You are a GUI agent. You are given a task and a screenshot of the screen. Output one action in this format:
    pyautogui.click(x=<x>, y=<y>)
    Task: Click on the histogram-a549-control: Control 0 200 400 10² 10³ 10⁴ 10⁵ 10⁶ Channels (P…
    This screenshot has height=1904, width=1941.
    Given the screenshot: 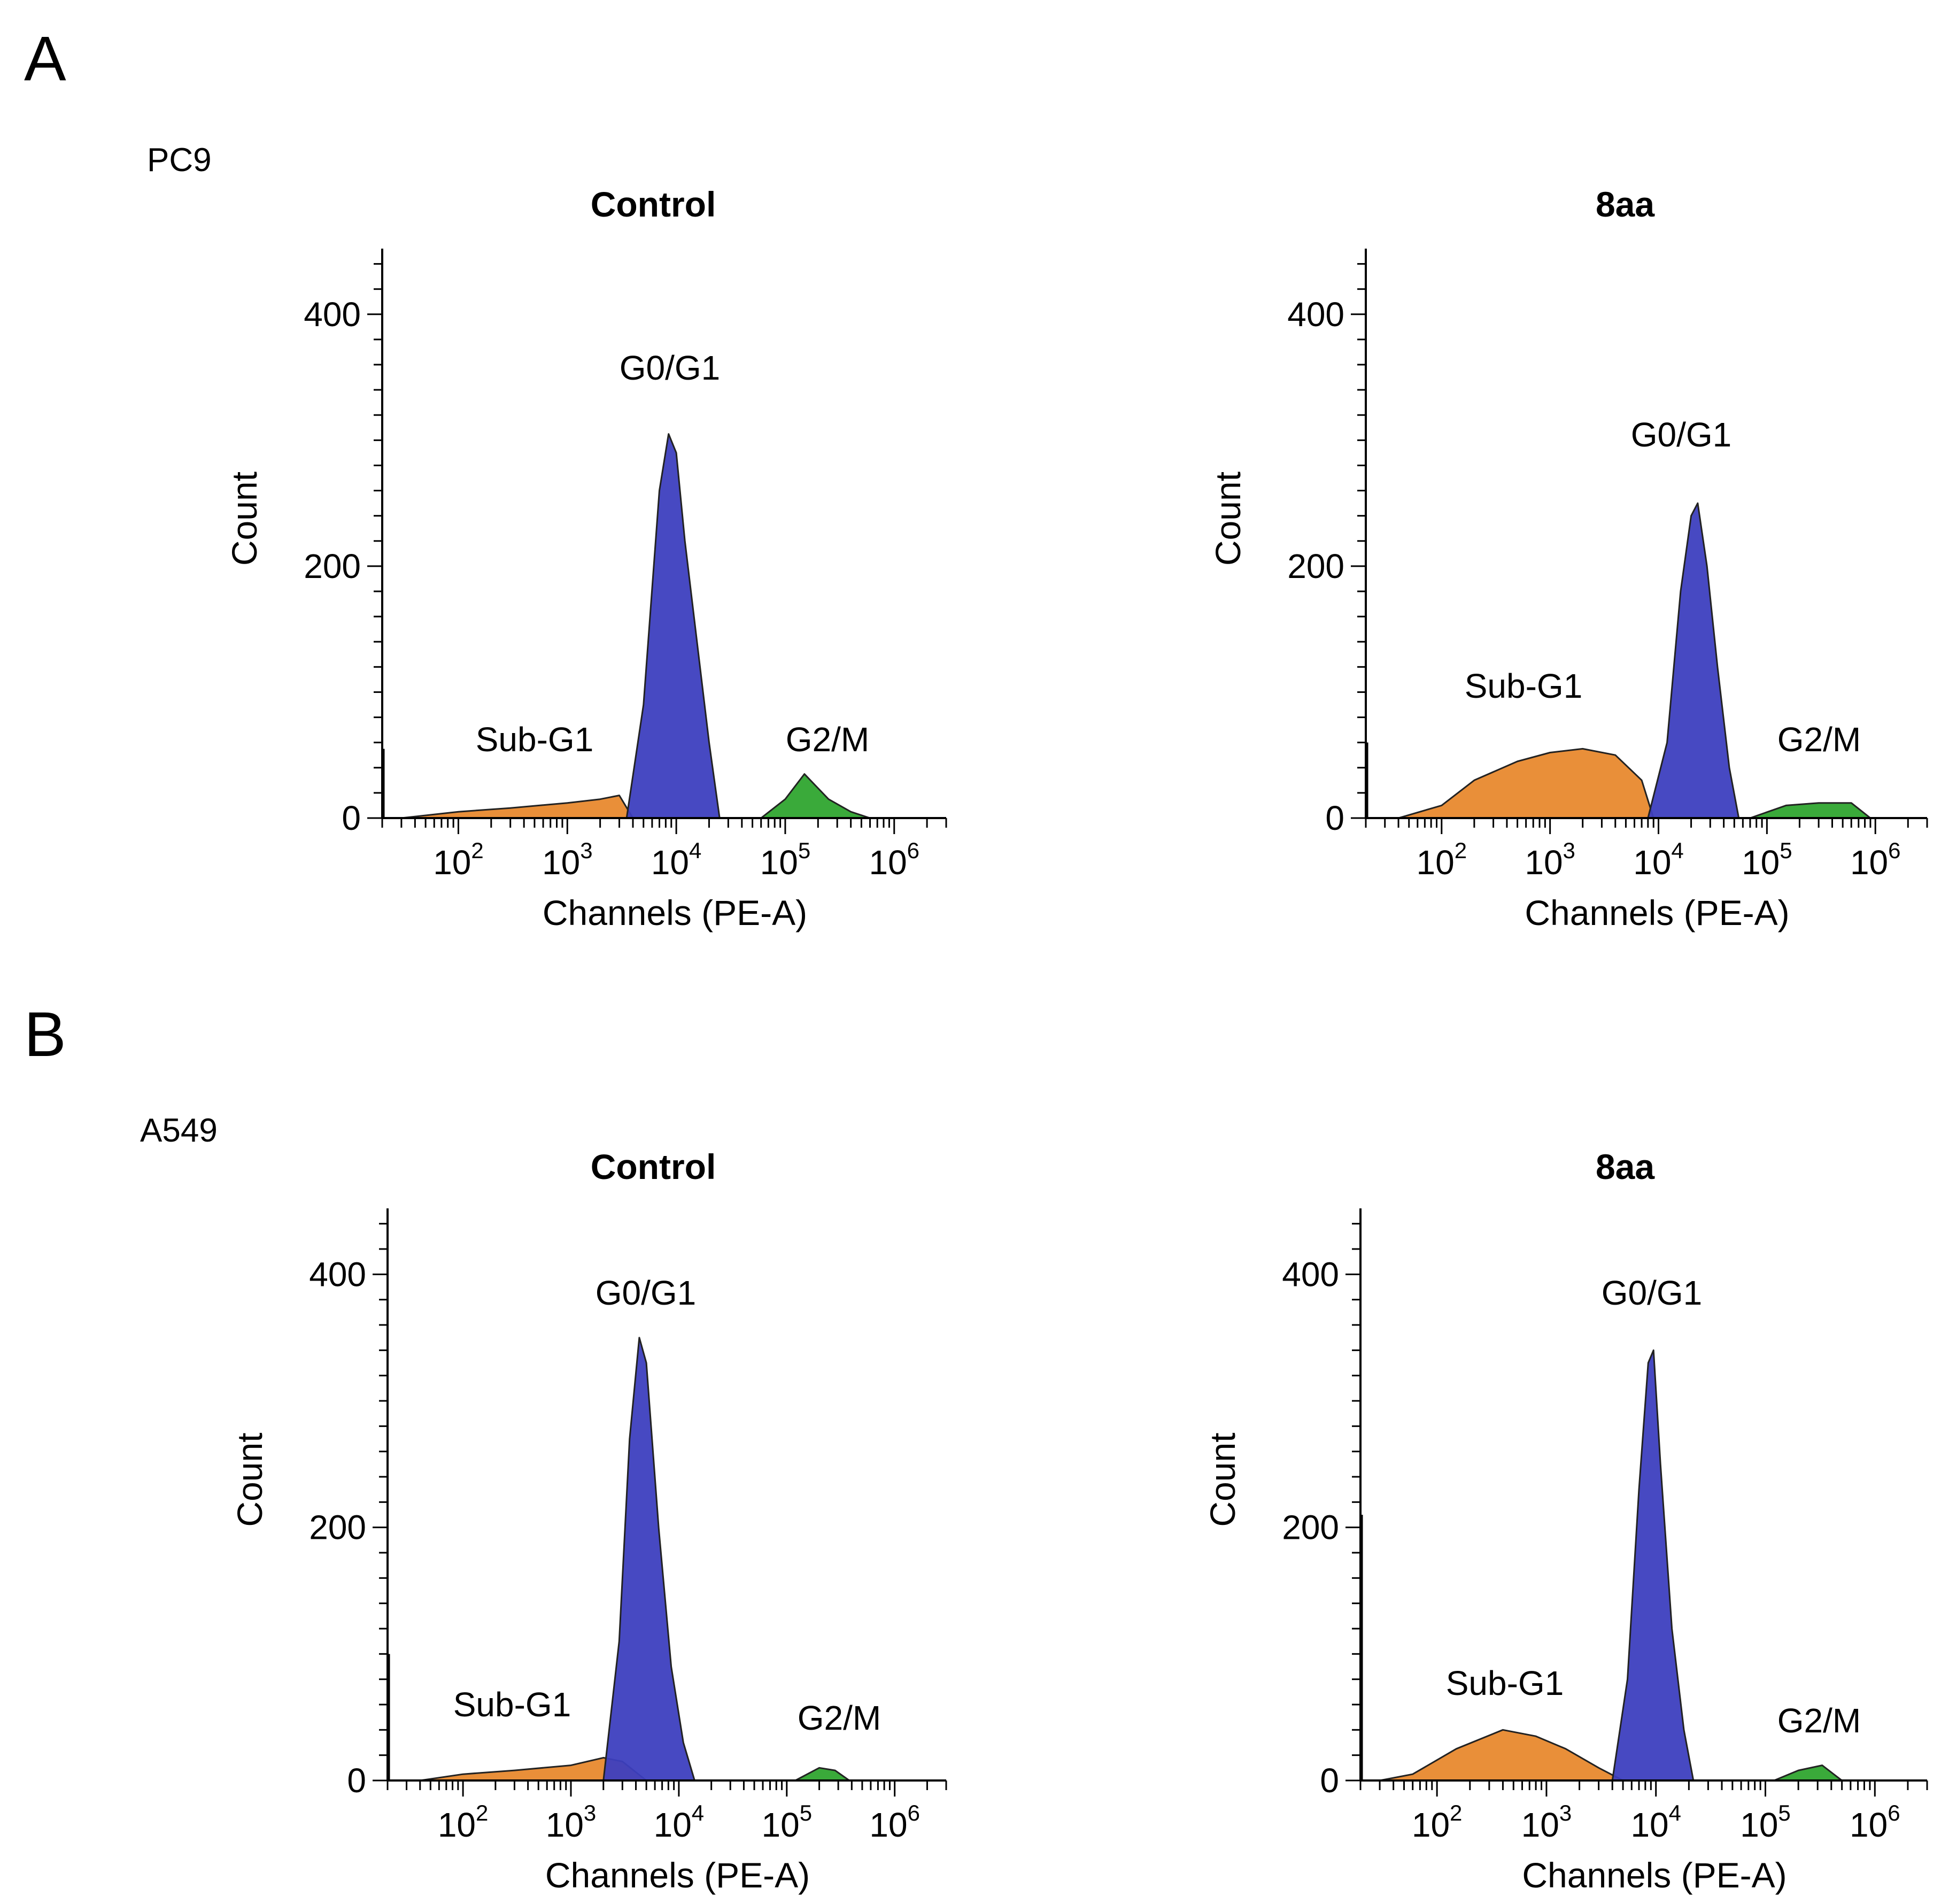 What is the action you would take?
    pyautogui.click(x=589, y=1521)
    